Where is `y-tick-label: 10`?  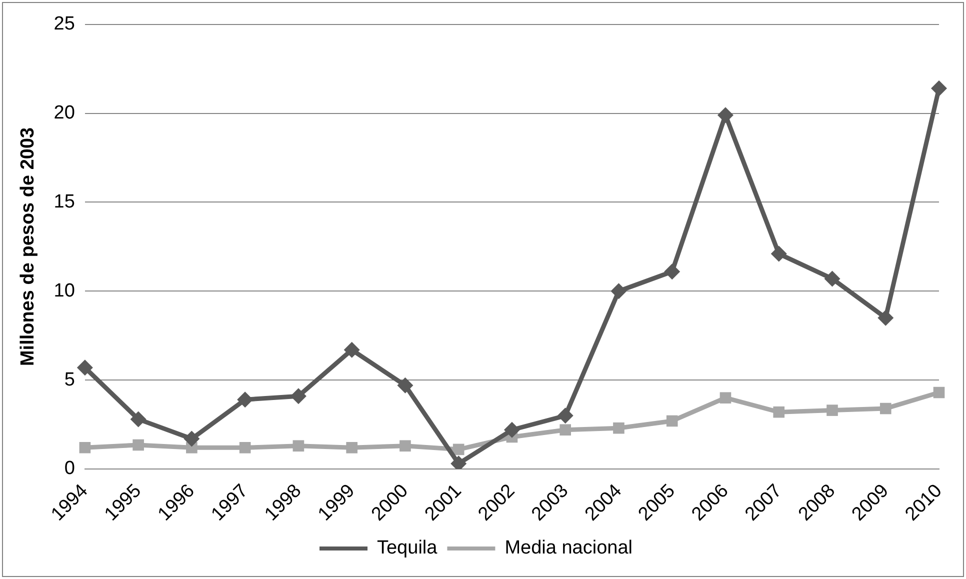 y-tick-label: 10 is located at coordinates (64, 291).